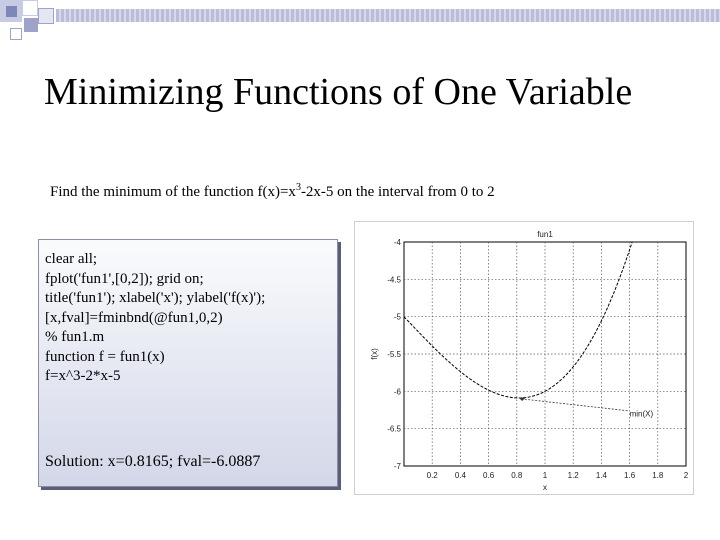 This screenshot has width=720, height=540. I want to click on min-annotation-label: min(X), so click(642, 414).